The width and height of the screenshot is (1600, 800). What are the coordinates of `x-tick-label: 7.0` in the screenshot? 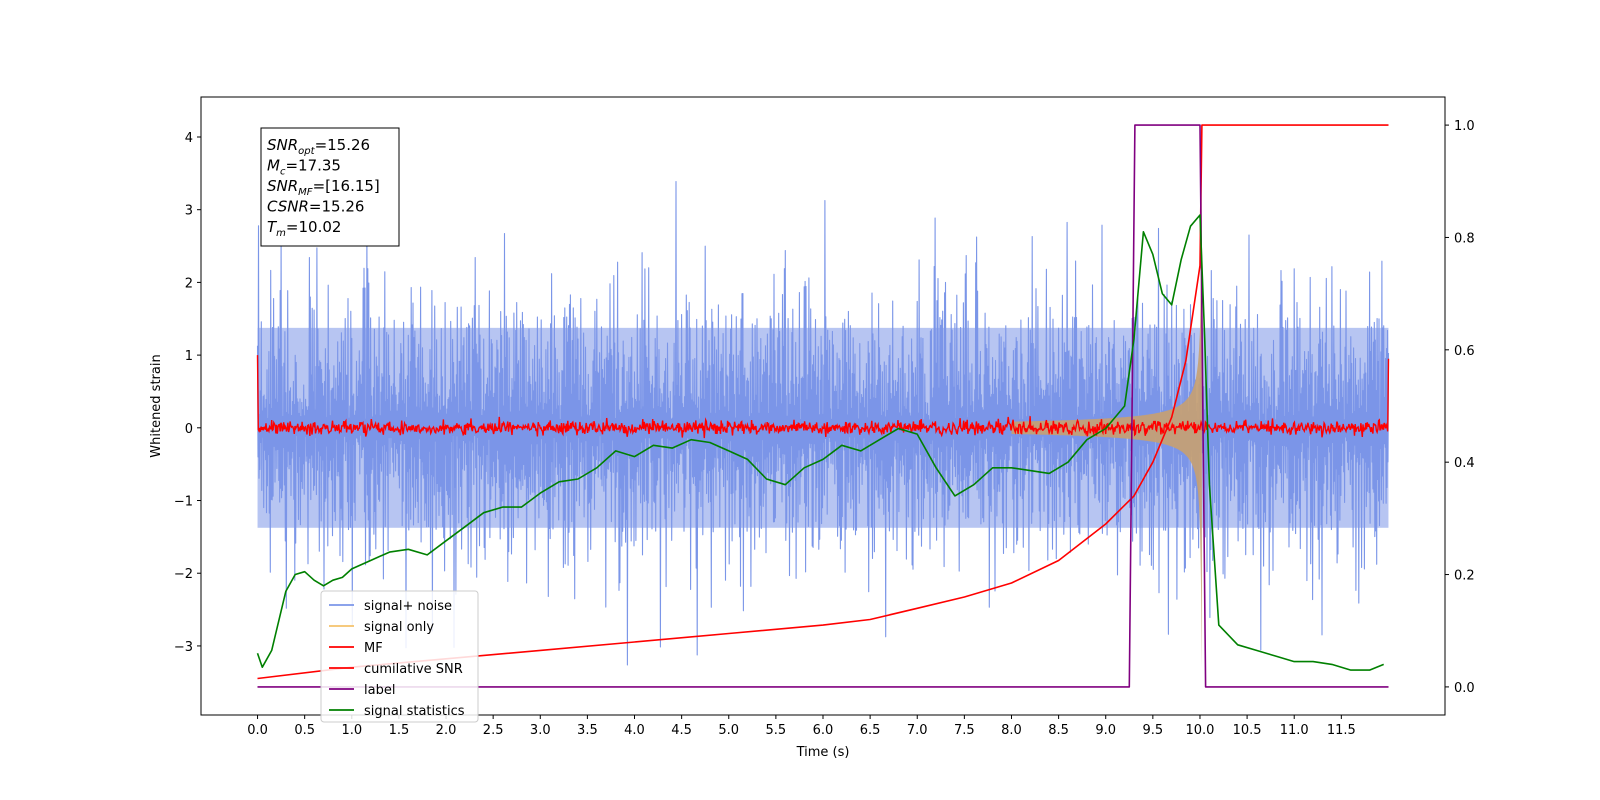 It's located at (917, 730).